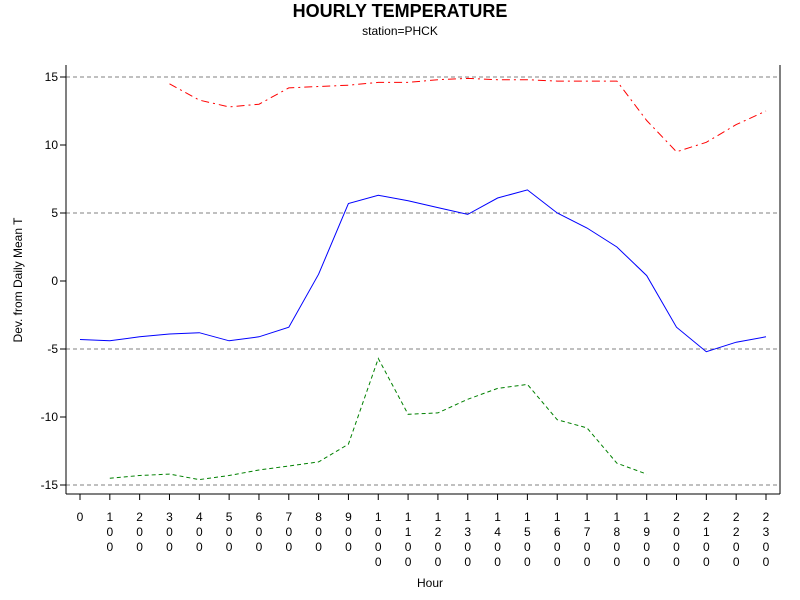  Describe the element at coordinates (54, 213) in the screenshot. I see `y-tick-label: 5` at that location.